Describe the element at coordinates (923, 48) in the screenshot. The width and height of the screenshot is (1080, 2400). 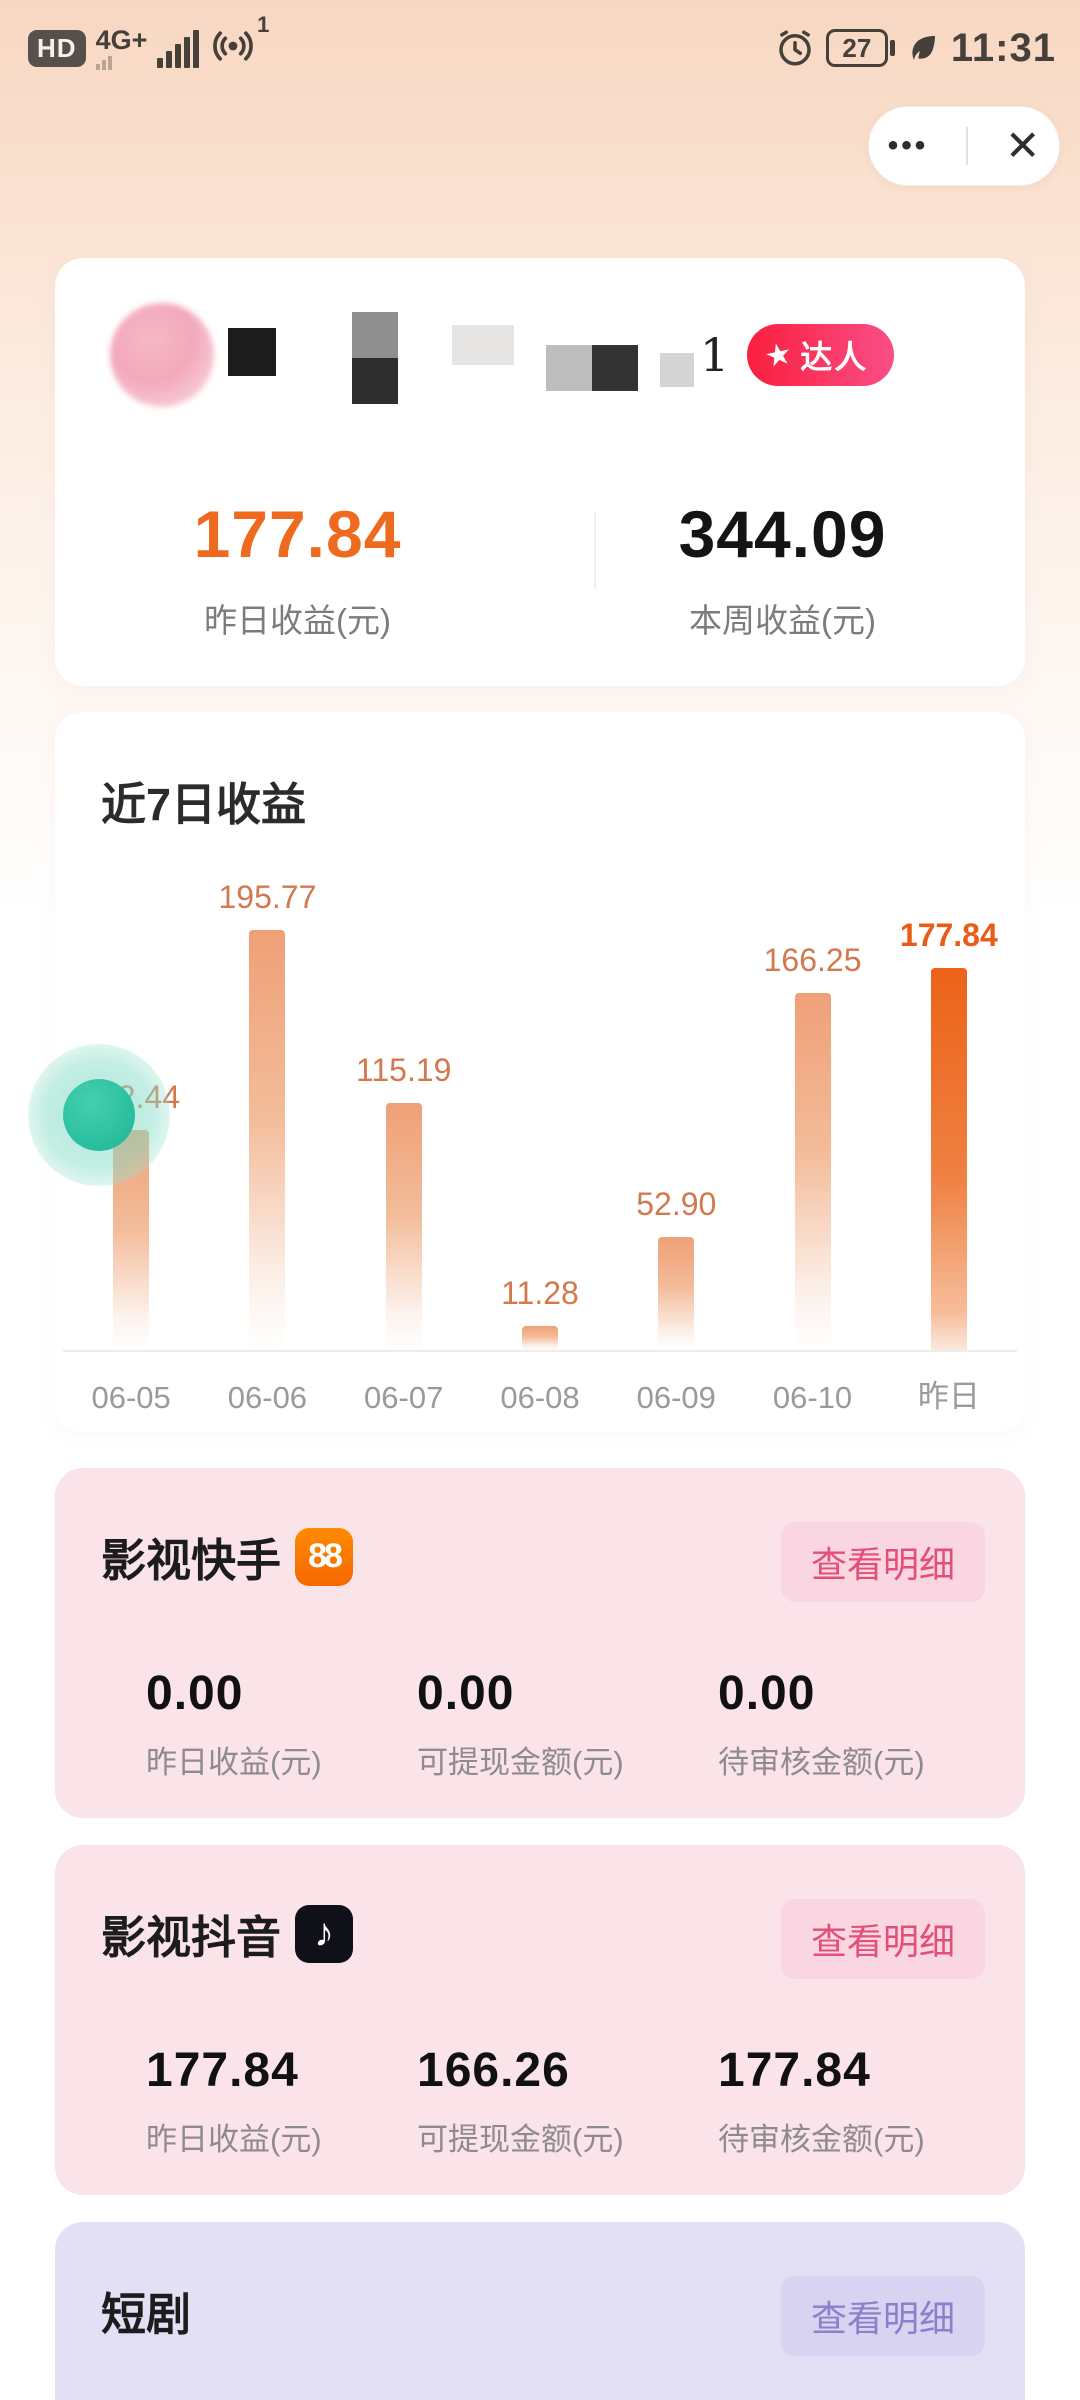
I see `power-saving-leaf-icon` at that location.